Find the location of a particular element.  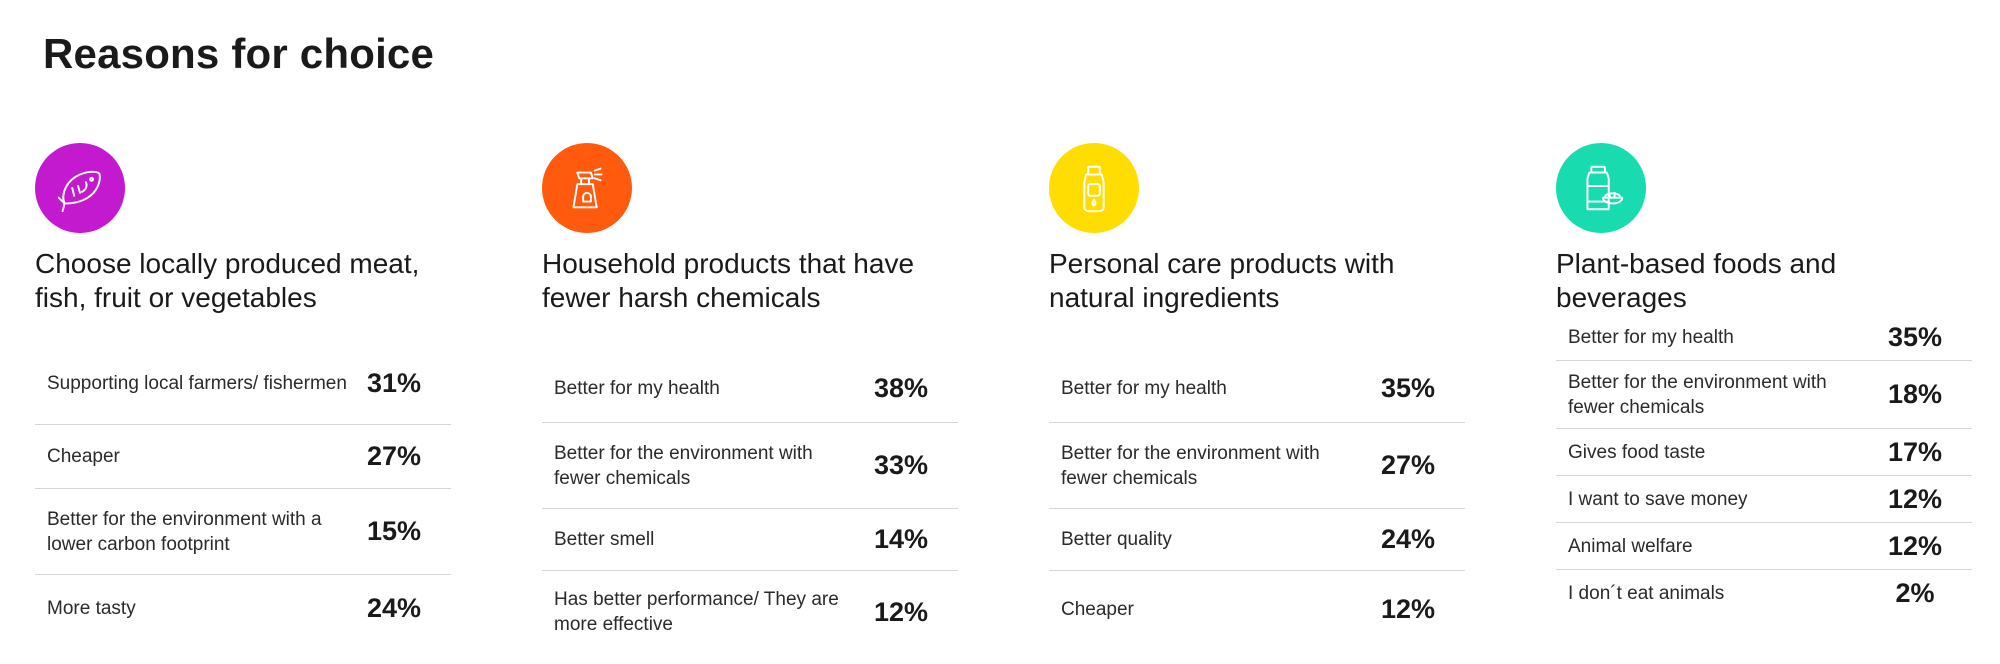

row-label: Animal welfare is located at coordinates (1630, 546).